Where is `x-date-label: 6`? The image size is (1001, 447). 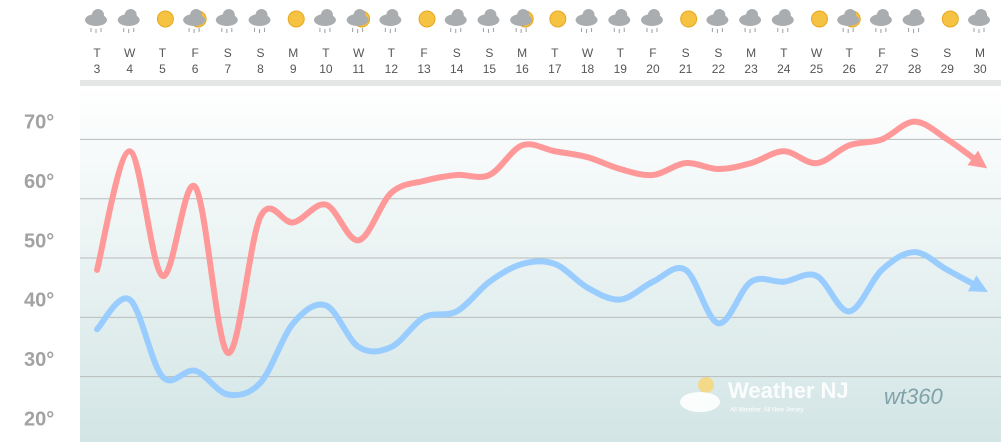
x-date-label: 6 is located at coordinates (195, 69).